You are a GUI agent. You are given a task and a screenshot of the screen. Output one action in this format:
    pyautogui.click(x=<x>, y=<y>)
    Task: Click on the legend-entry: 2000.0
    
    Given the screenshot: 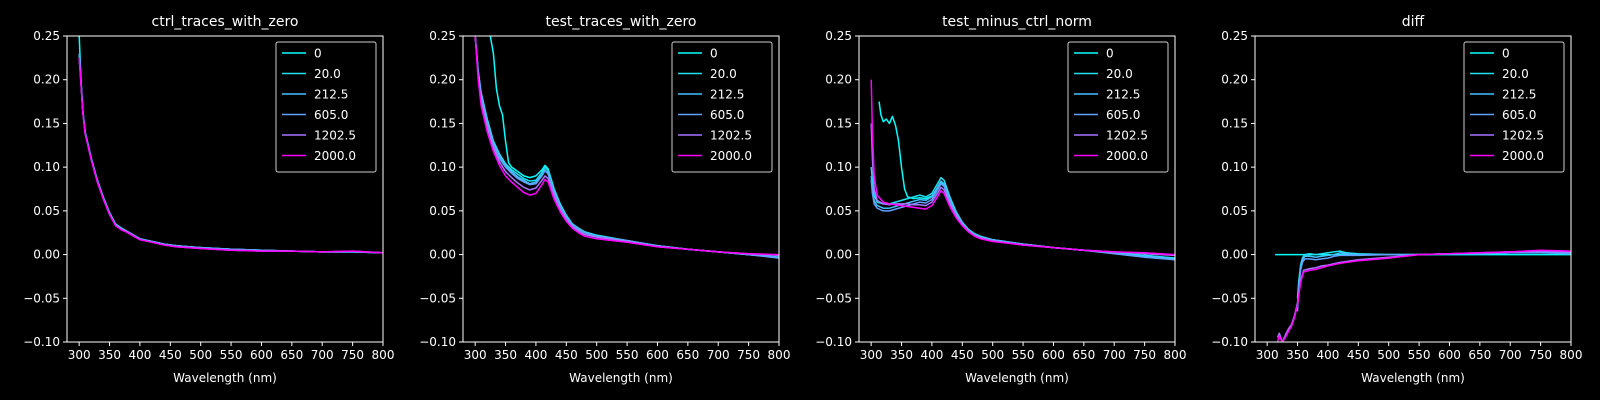 What is the action you would take?
    pyautogui.click(x=731, y=156)
    